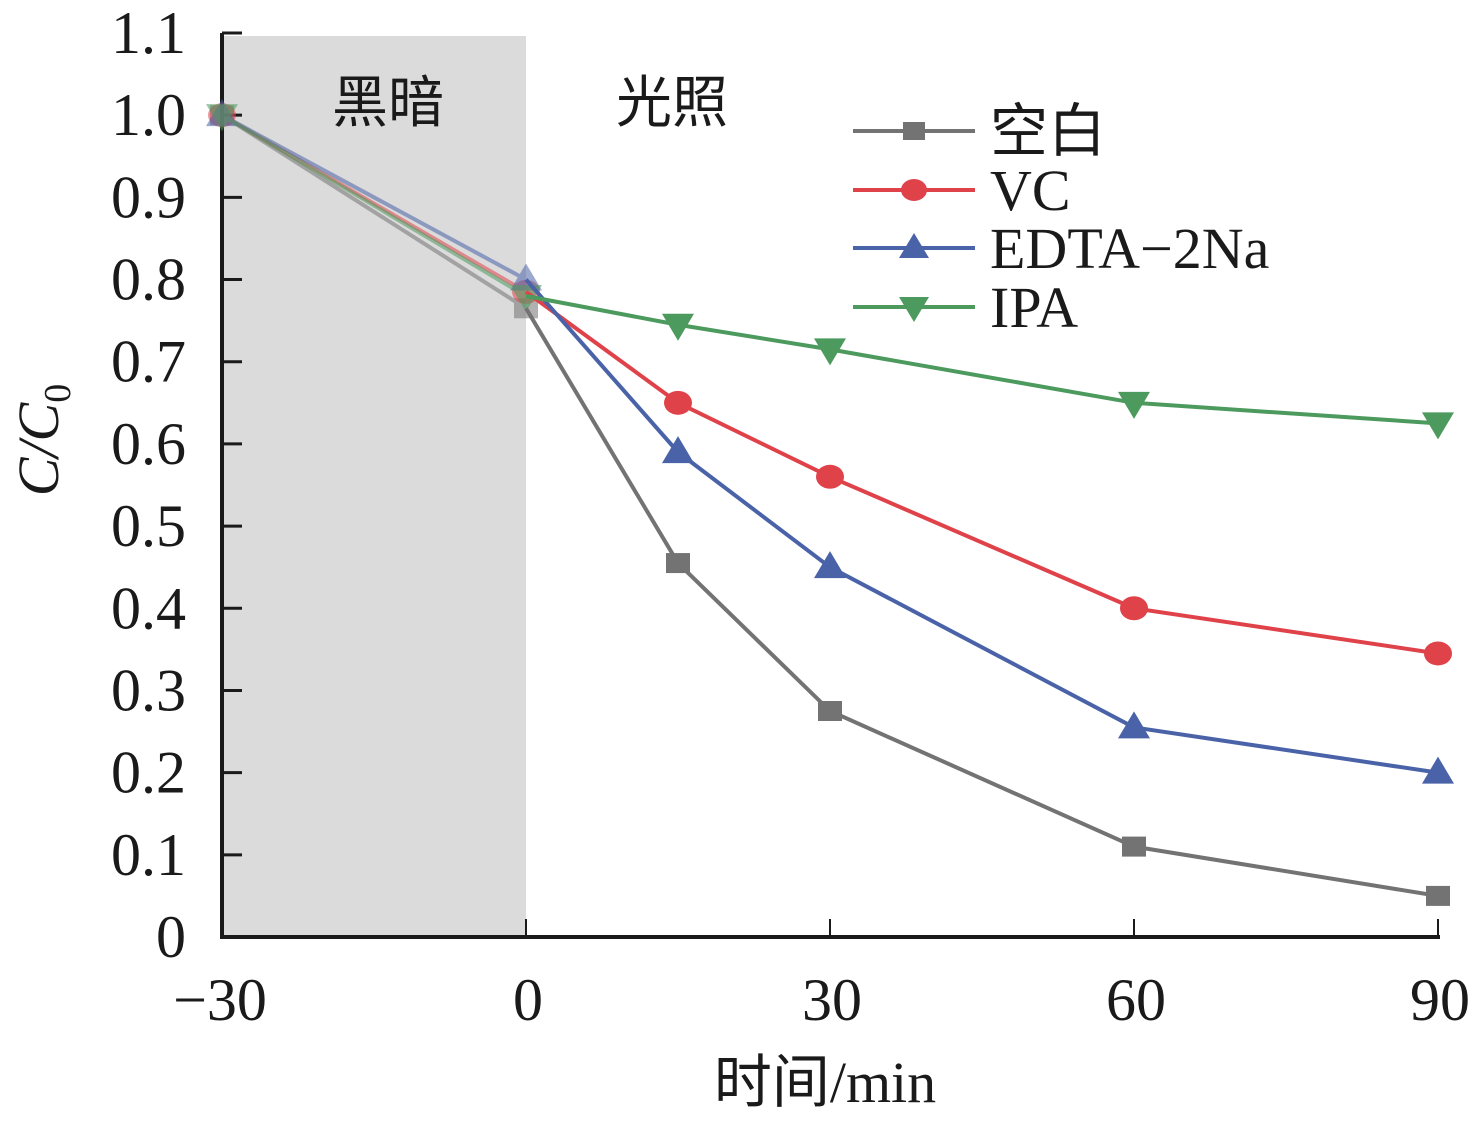 This screenshot has width=1475, height=1125. I want to click on y-tick-label: 0.8, so click(148, 280).